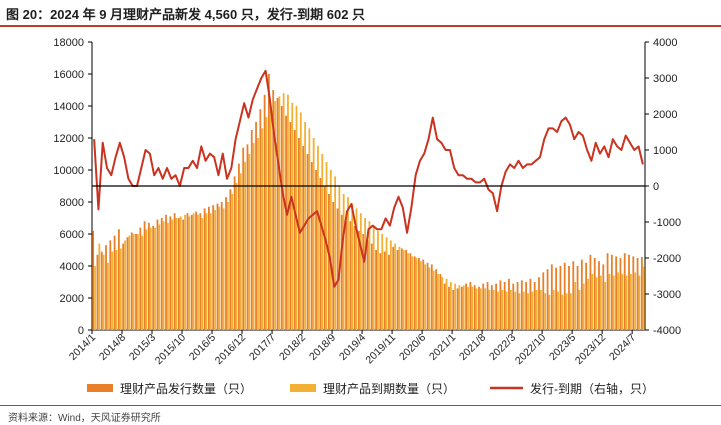 The height and width of the screenshot is (425, 721). Describe the element at coordinates (72, 235) in the screenshot. I see `left-tick-label: 6000` at that location.